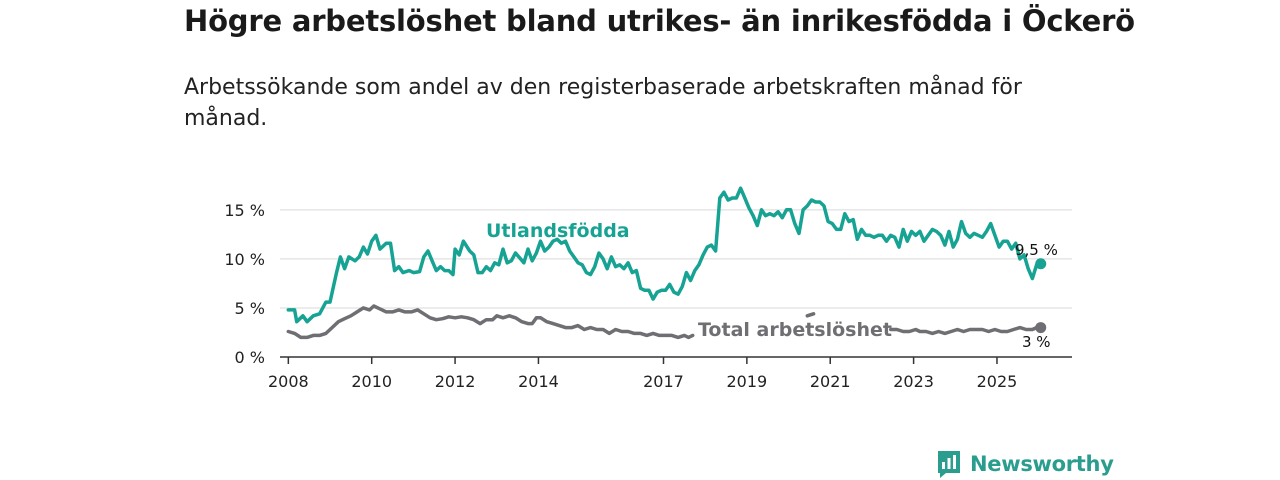  I want to click on x-tick-label: 2019, so click(747, 381).